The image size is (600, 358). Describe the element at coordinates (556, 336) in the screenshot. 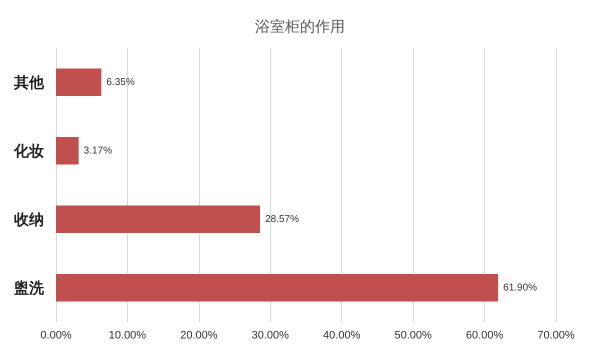

I see `x-tick-label: 70.00%` at that location.